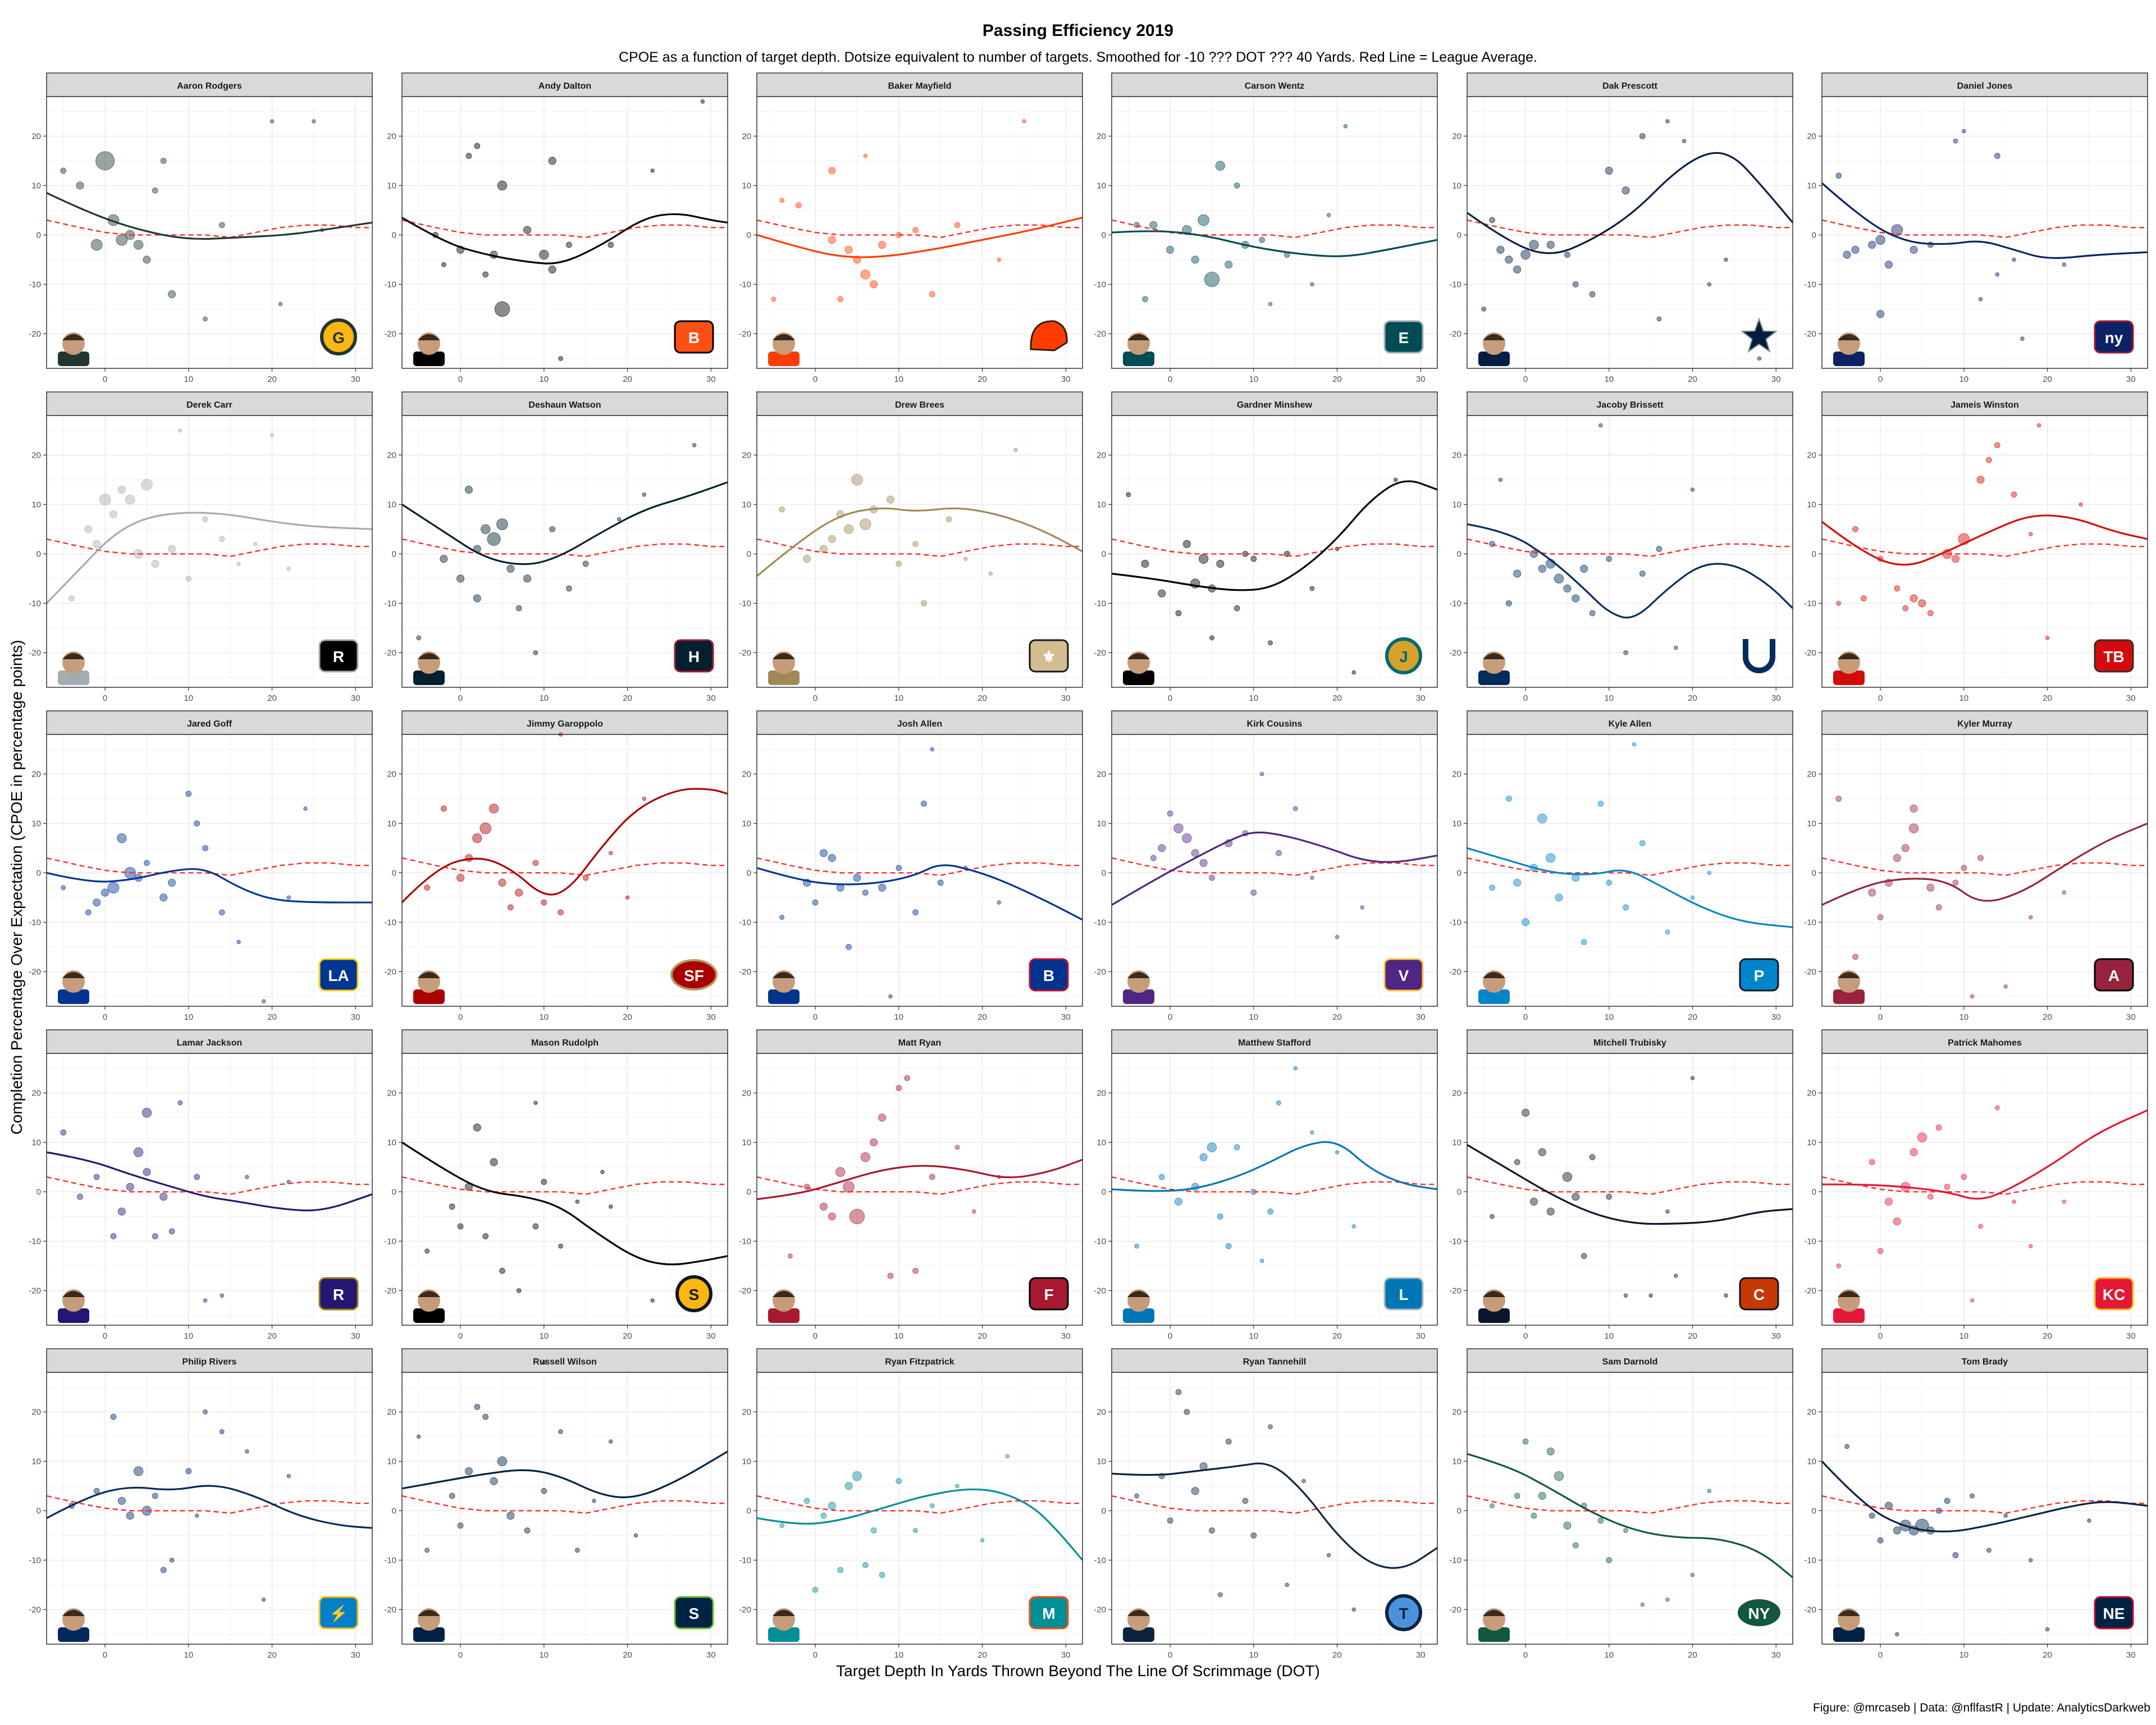 The height and width of the screenshot is (1725, 2156). What do you see at coordinates (209, 1362) in the screenshot?
I see `facet-strip-label: Philip Rivers` at bounding box center [209, 1362].